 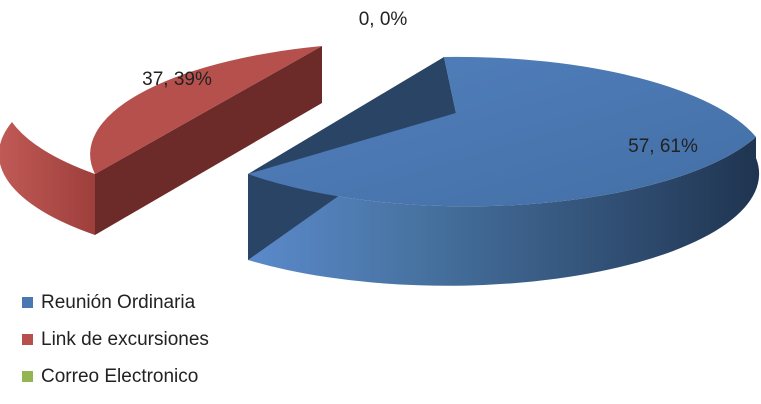 What do you see at coordinates (663, 146) in the screenshot?
I see `data-label-reunion-ordinaria: 57, 61%` at bounding box center [663, 146].